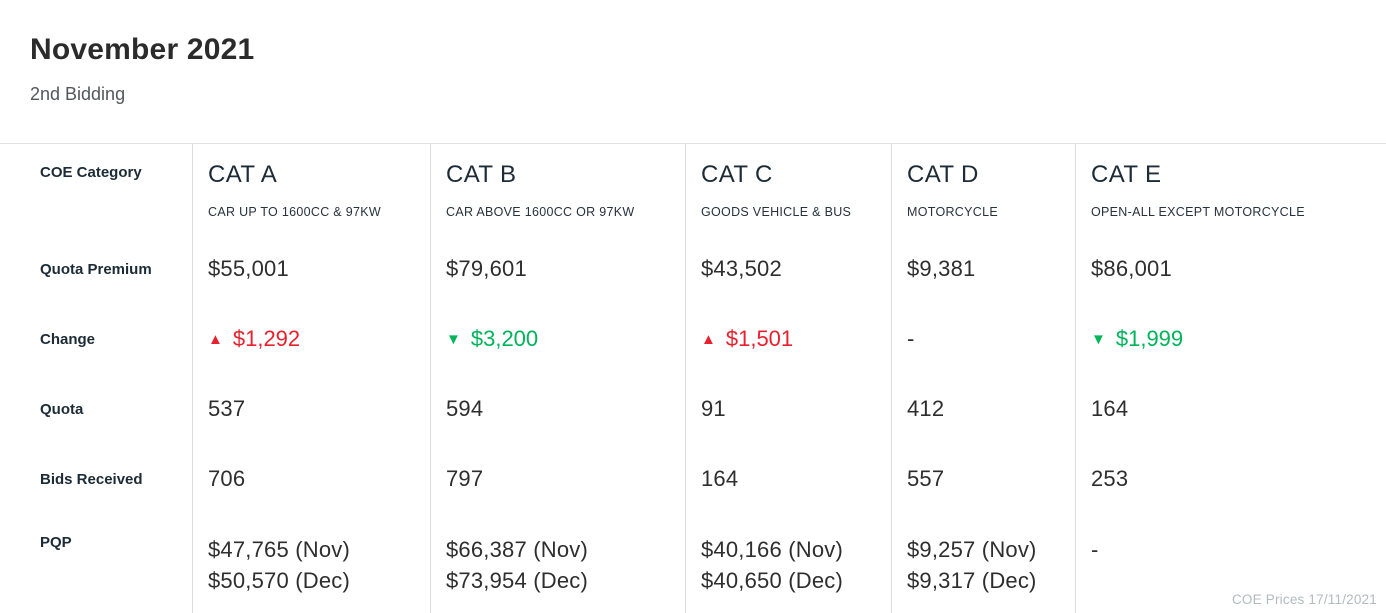 This screenshot has height=613, width=1386. I want to click on pqp-cell: $66,387 (Nov) $73,954 (Dec), so click(565, 563).